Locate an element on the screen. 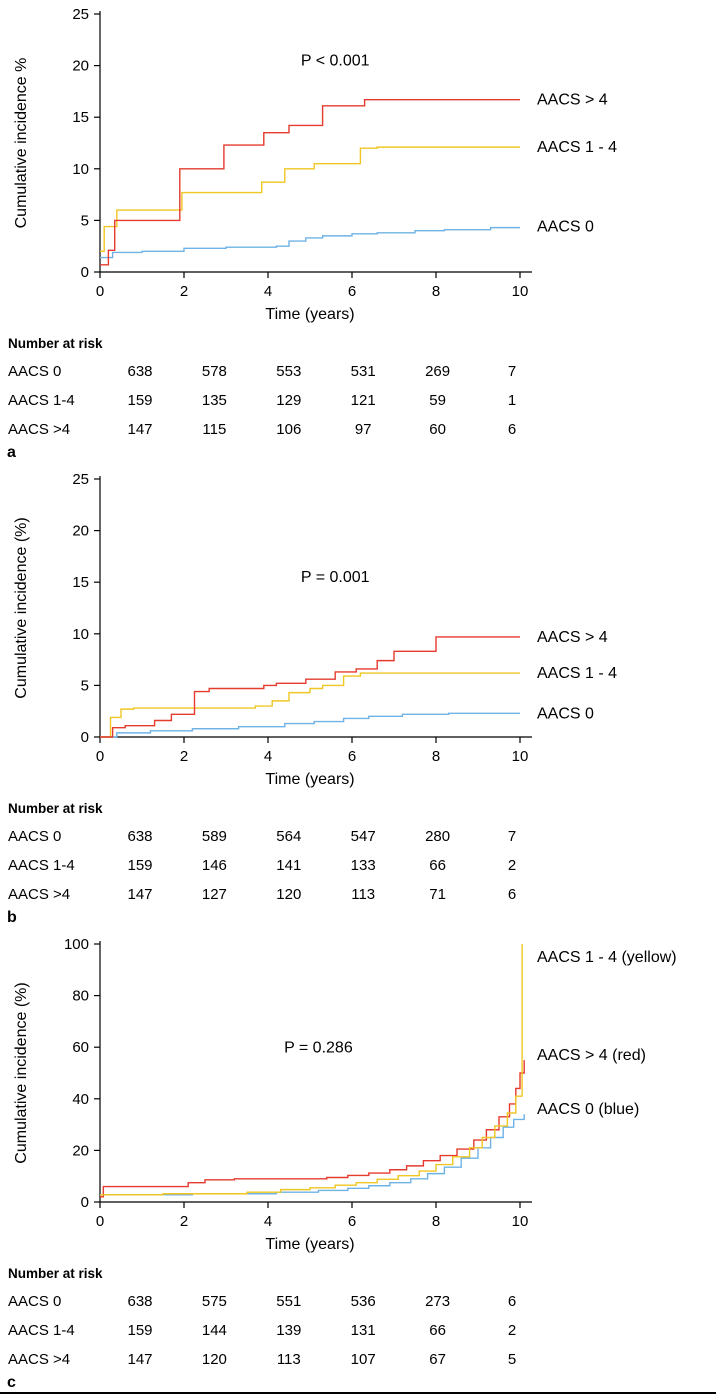 Image resolution: width=716 pixels, height=1396 pixels. risk-row-aacs-0: AACS 0 638 578 553 531 269 7 is located at coordinates (358, 371).